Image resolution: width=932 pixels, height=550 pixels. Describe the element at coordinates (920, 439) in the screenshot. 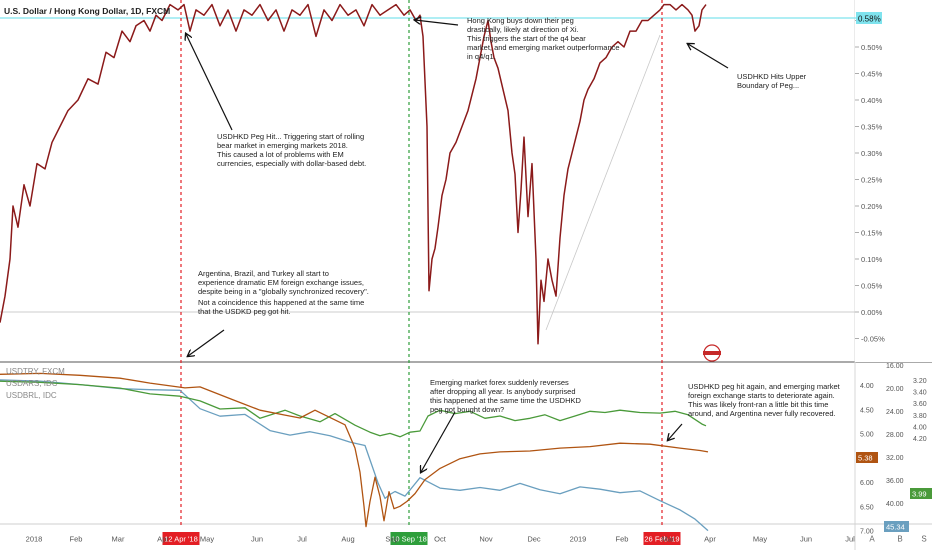

I see `brl-axis-tick-label: 4.20` at that location.